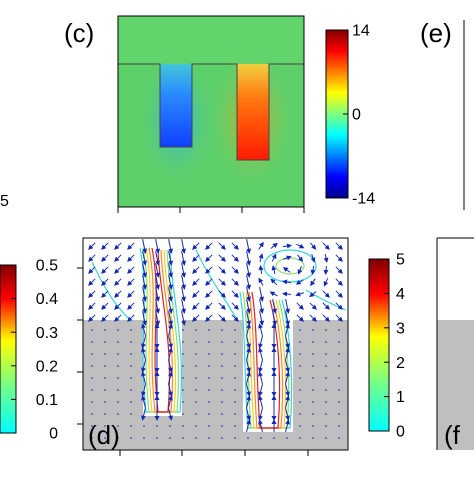 The width and height of the screenshot is (474, 479). What do you see at coordinates (361, 31) in the screenshot?
I see `colorbar-tick-label: 14` at bounding box center [361, 31].